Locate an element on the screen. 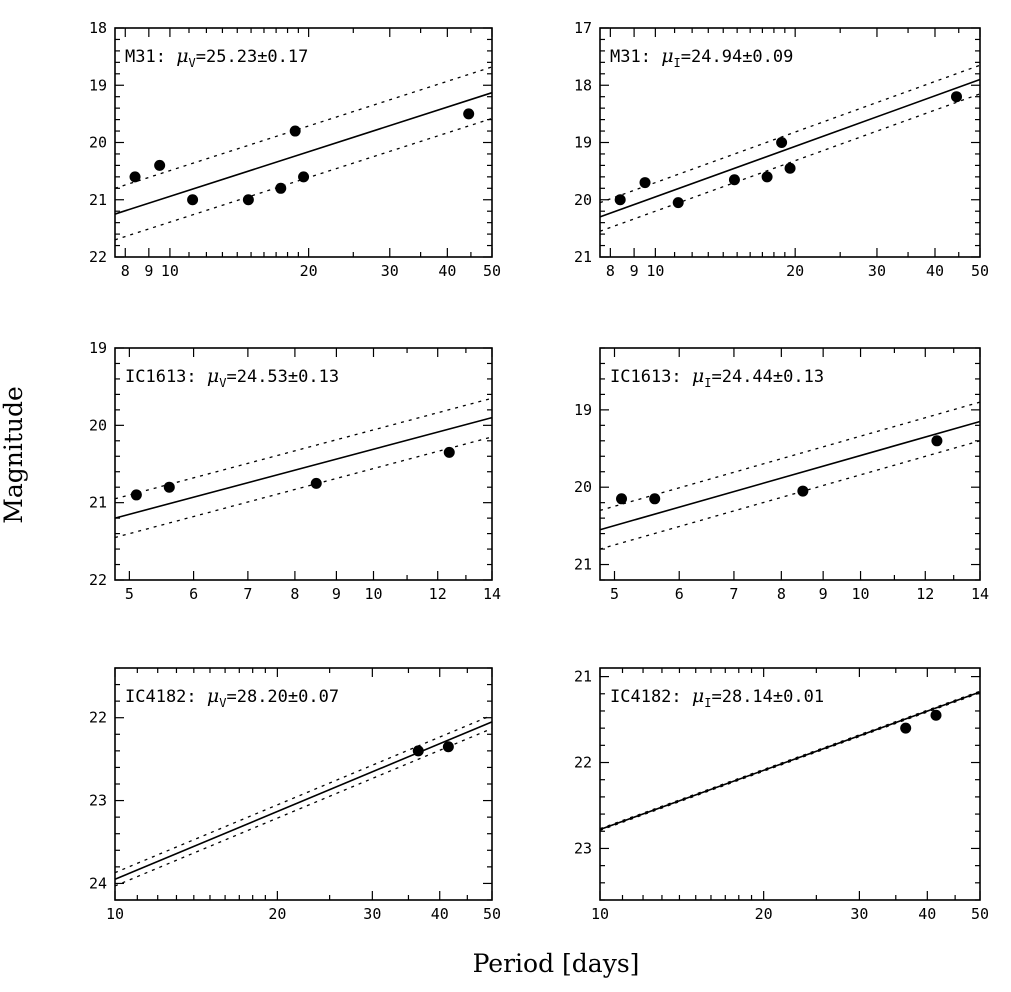 The width and height of the screenshot is (1011, 992). band-lower-ic4182-v is located at coordinates (303, 807).